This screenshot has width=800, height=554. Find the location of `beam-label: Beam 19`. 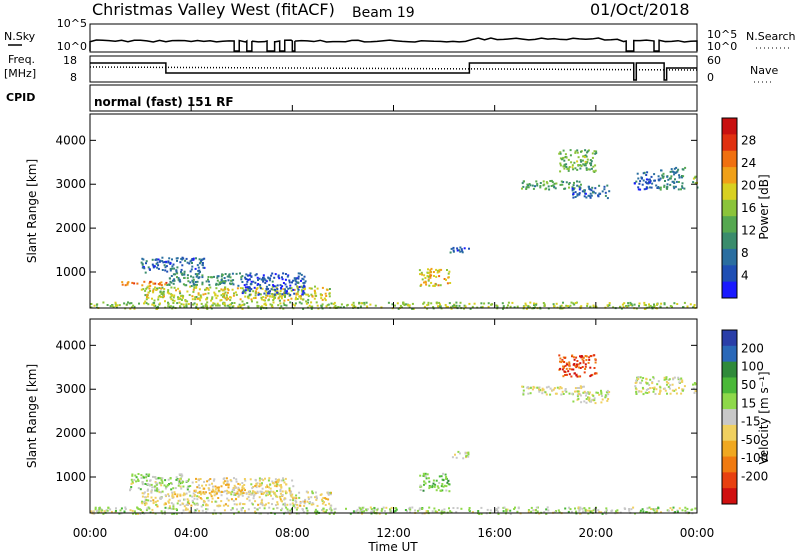

beam-label: Beam 19 is located at coordinates (383, 13).